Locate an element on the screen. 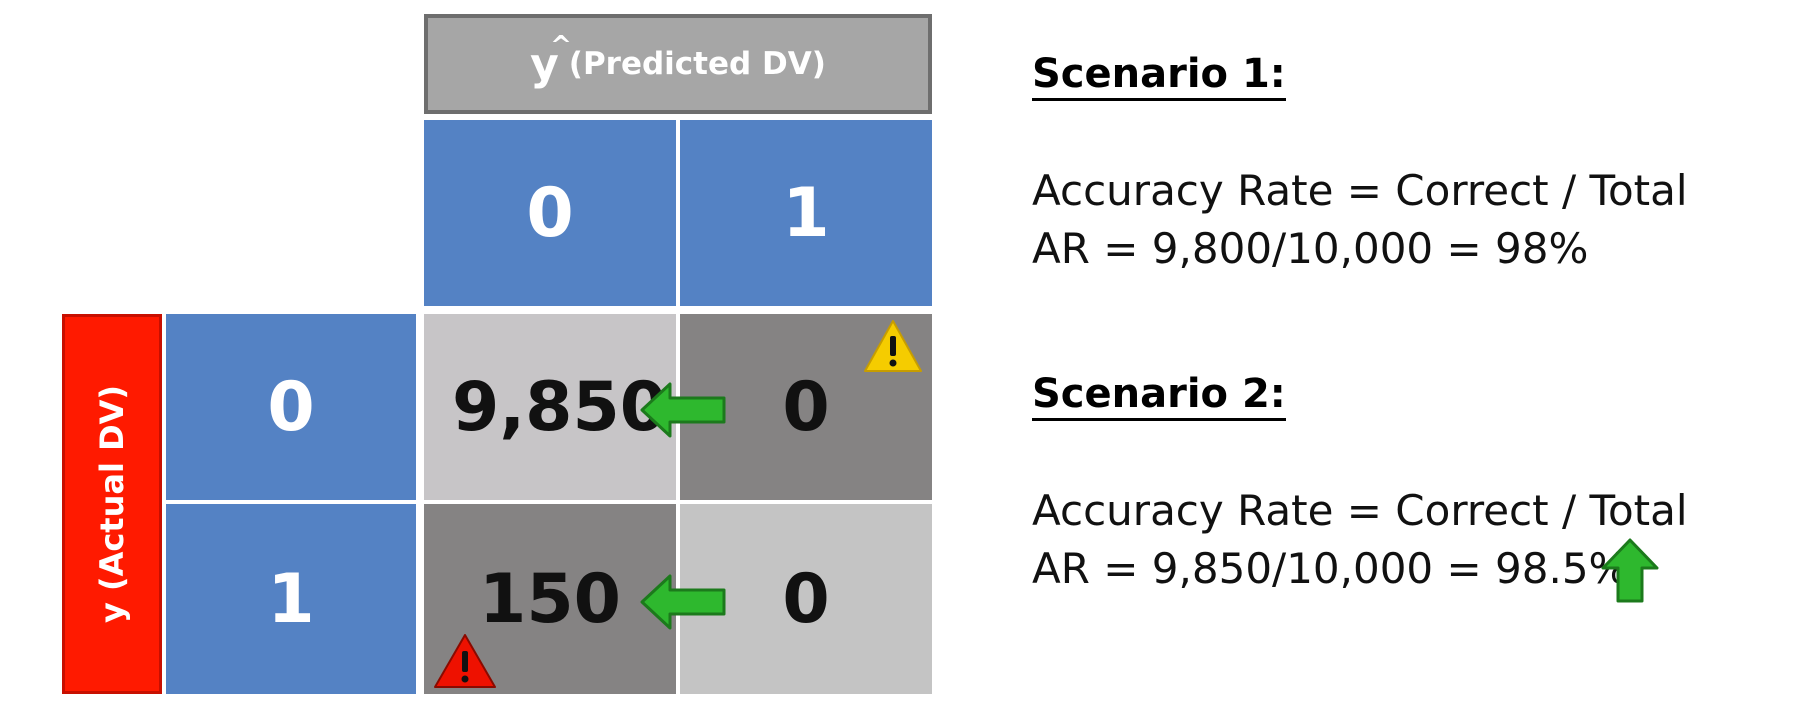 The image size is (1795, 709). cell-true-negative: 9,850 is located at coordinates (550, 407).